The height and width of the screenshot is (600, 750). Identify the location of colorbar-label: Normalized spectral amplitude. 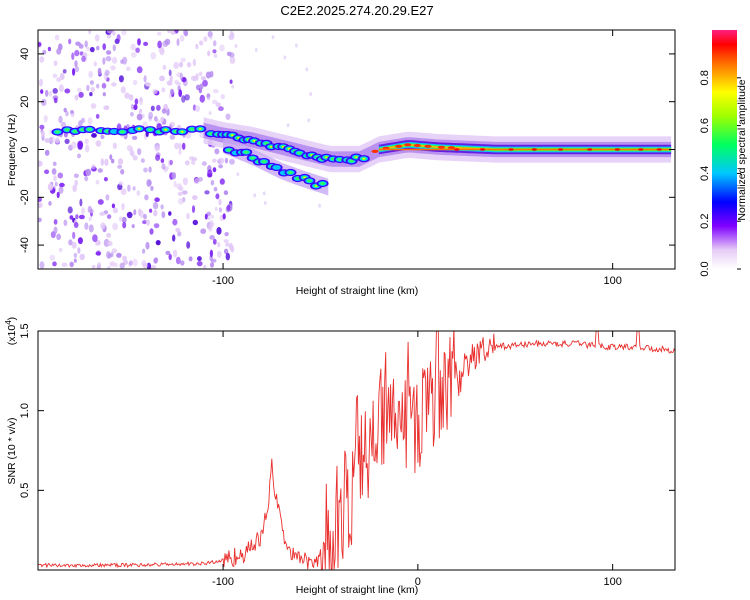
(742, 149).